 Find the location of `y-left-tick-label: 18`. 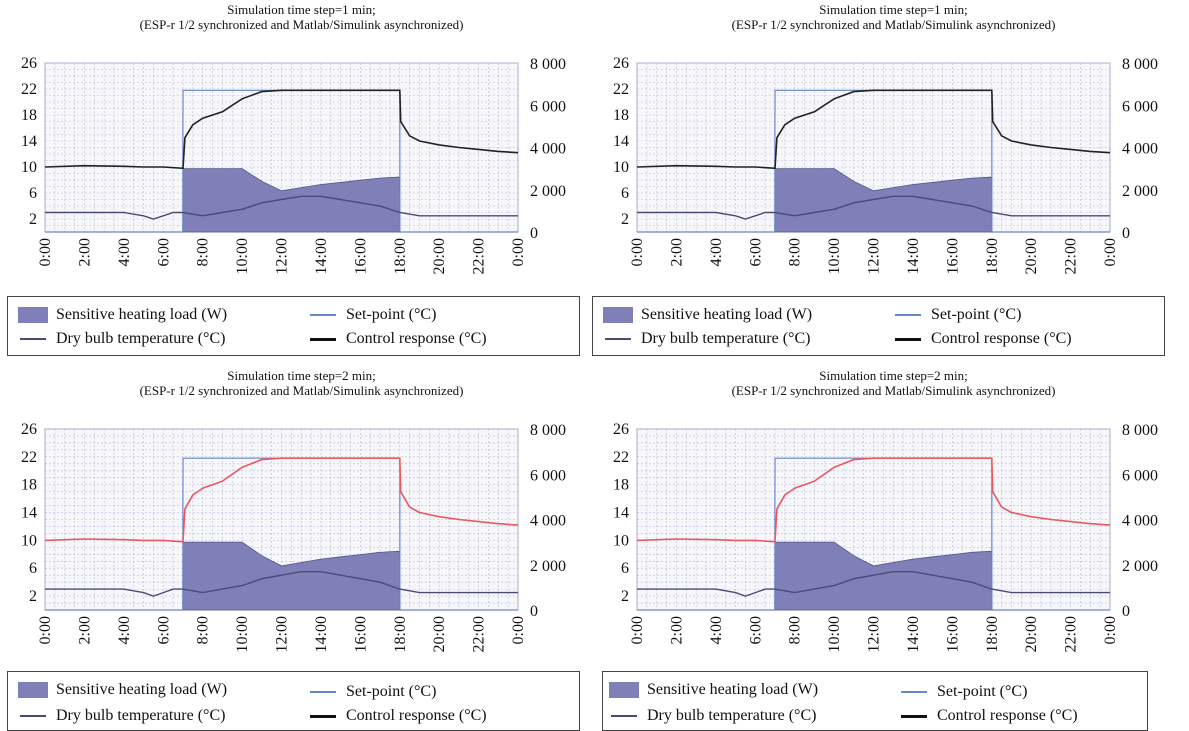

y-left-tick-label: 18 is located at coordinates (29, 115).